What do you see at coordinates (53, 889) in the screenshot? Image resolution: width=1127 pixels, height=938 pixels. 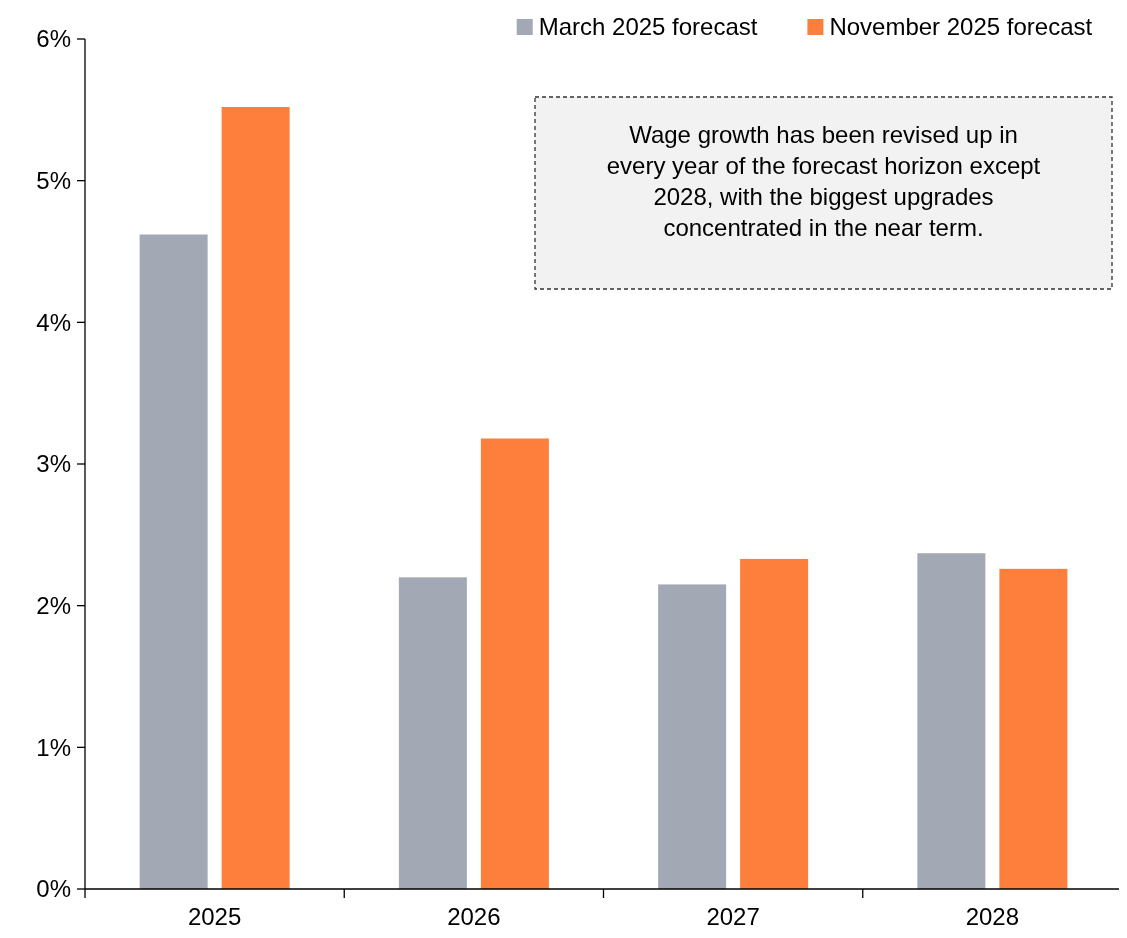 I see `y-tick-label: 0%` at bounding box center [53, 889].